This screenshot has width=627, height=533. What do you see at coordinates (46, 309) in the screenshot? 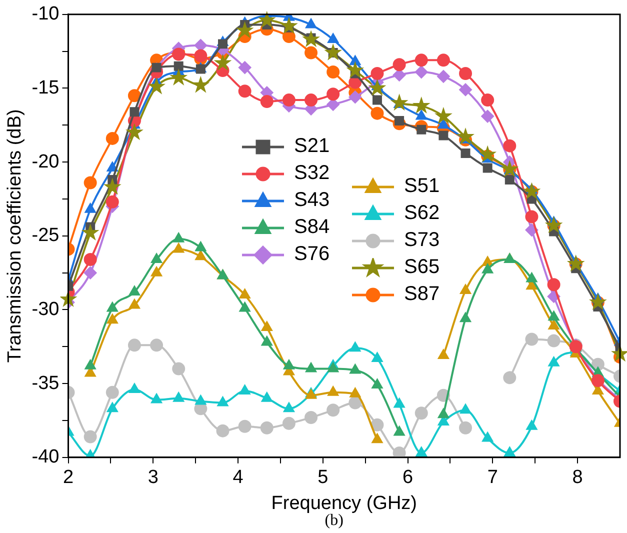
I see `y-tick-label: -30` at bounding box center [46, 309].